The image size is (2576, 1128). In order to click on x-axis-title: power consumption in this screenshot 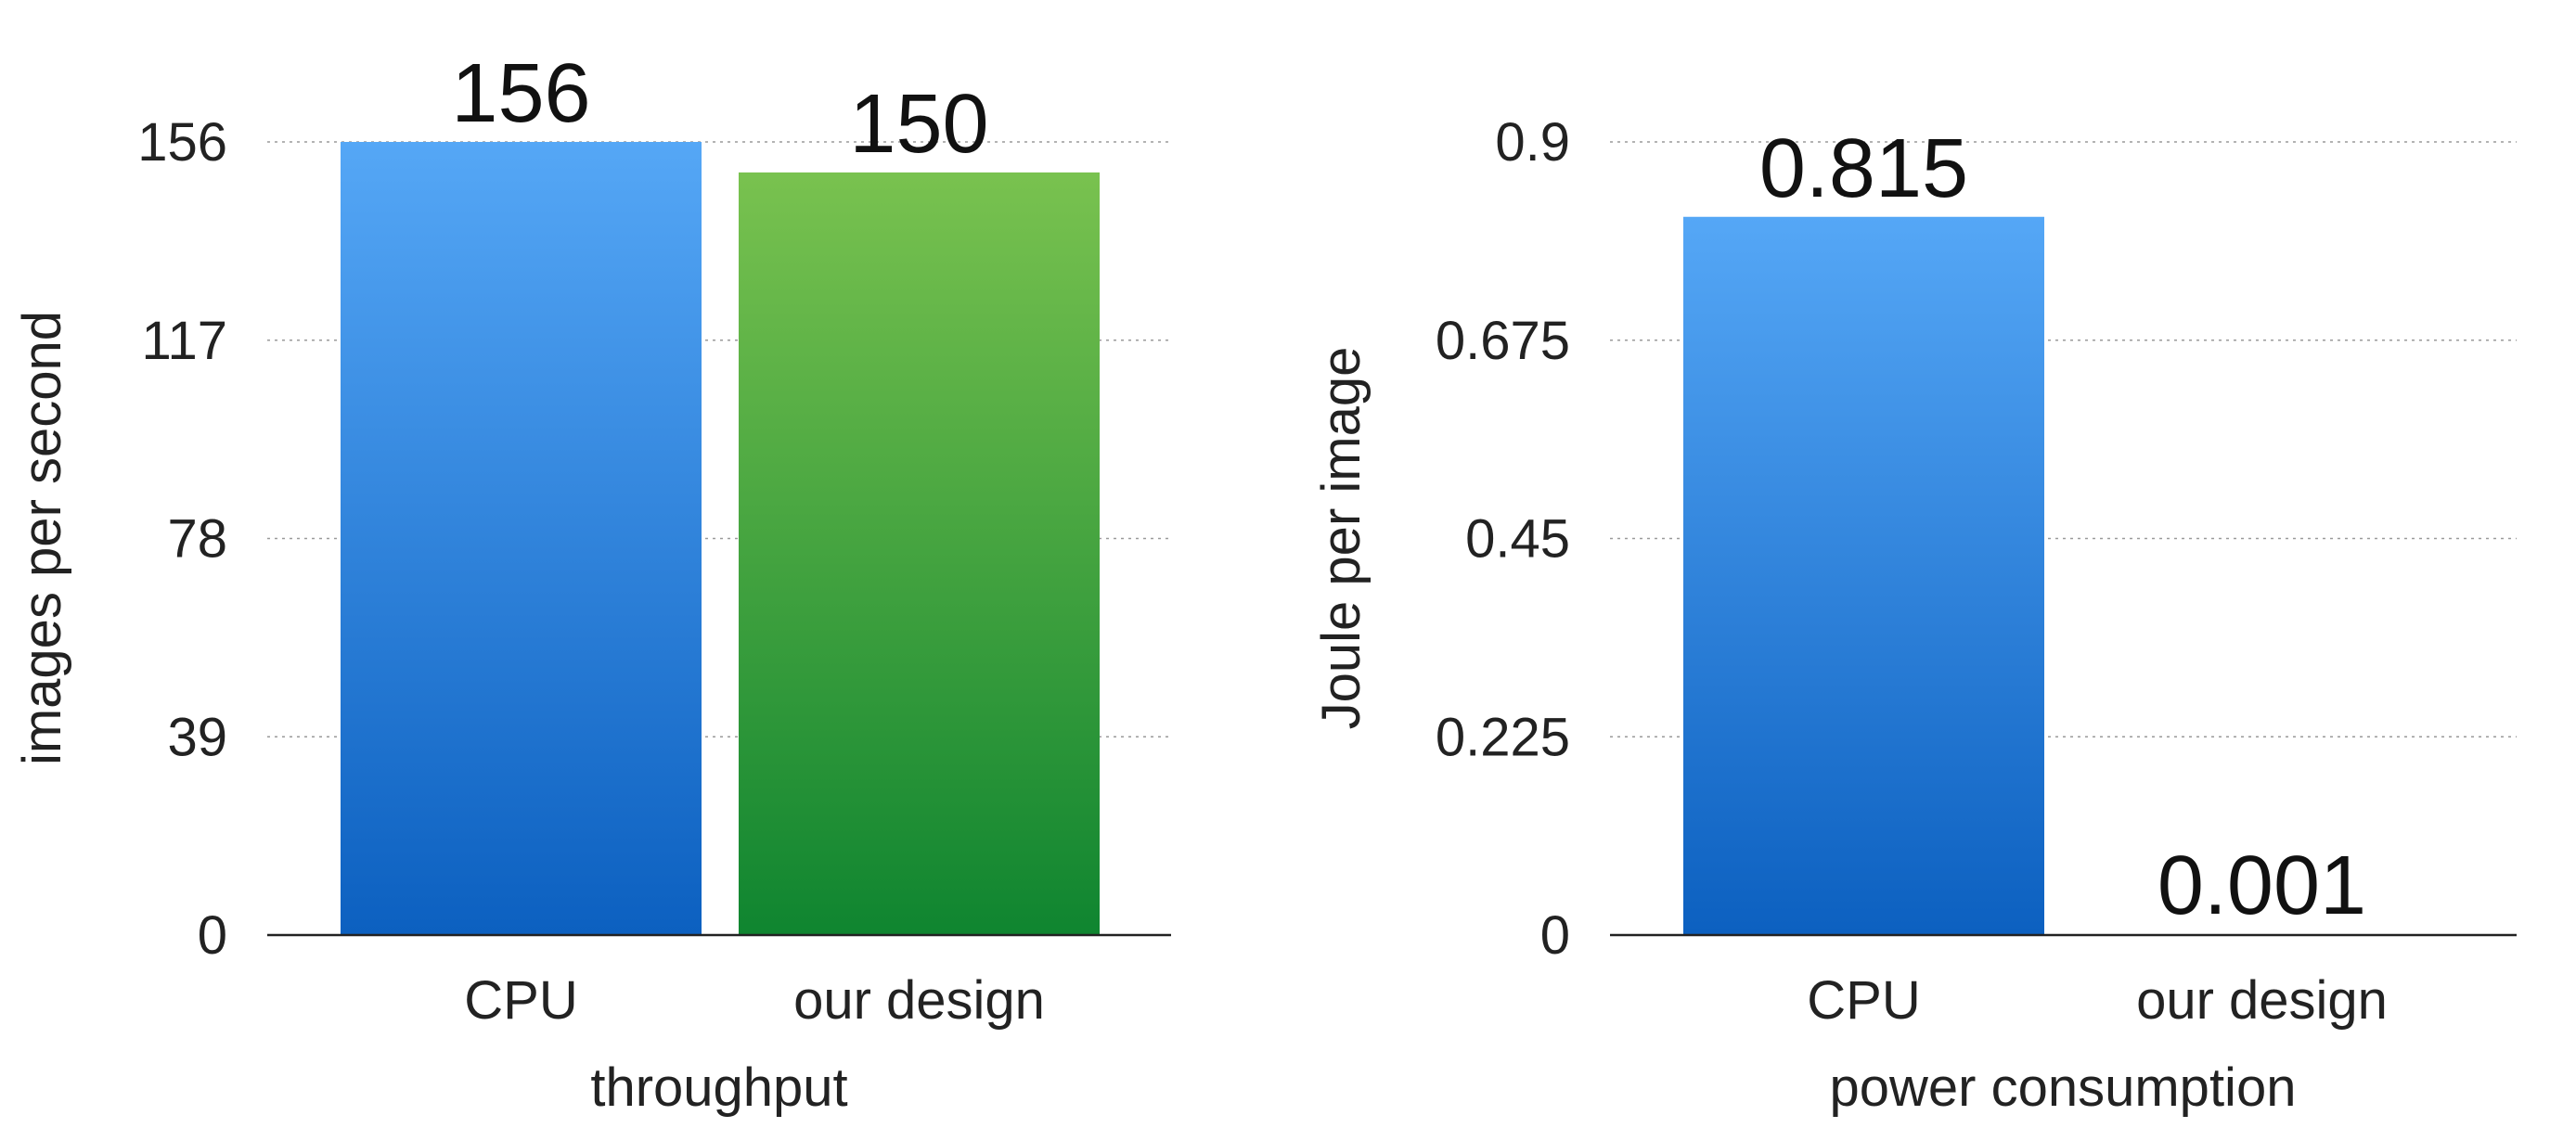, I will do `click(2063, 1088)`.